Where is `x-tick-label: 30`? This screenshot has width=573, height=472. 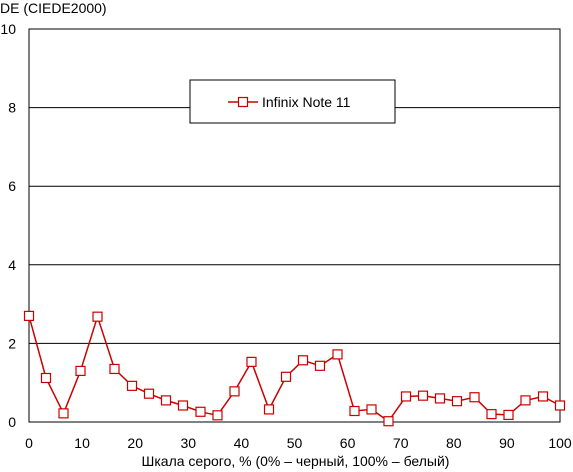
x-tick-label: 30 is located at coordinates (189, 443).